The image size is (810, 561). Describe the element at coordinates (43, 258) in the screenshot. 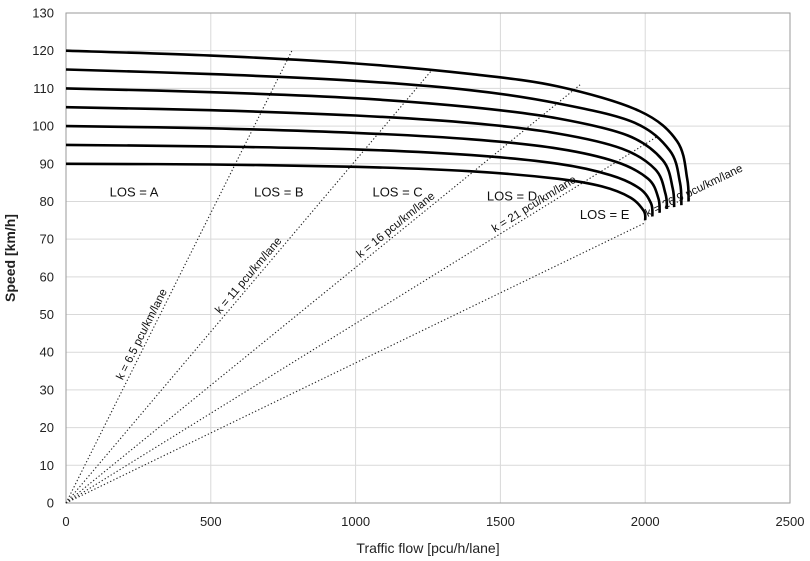

I see `y-axis-ticks: 0 10 20 30 40 50 60 70 80 90 100 110 120 130` at that location.